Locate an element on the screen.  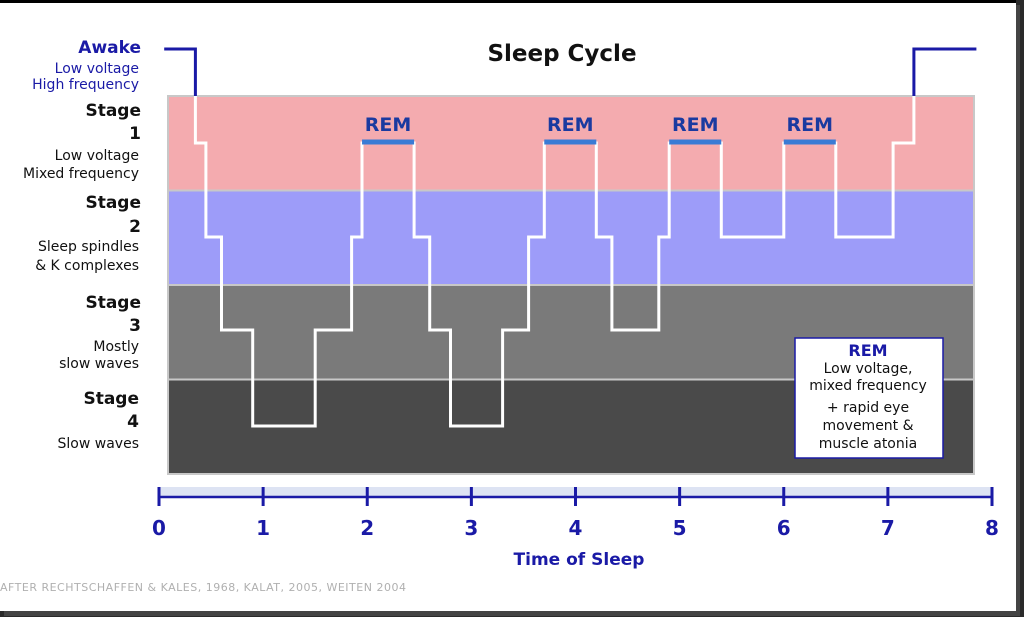
rem-info-line-2: mixed frequency is located at coordinates (868, 386).